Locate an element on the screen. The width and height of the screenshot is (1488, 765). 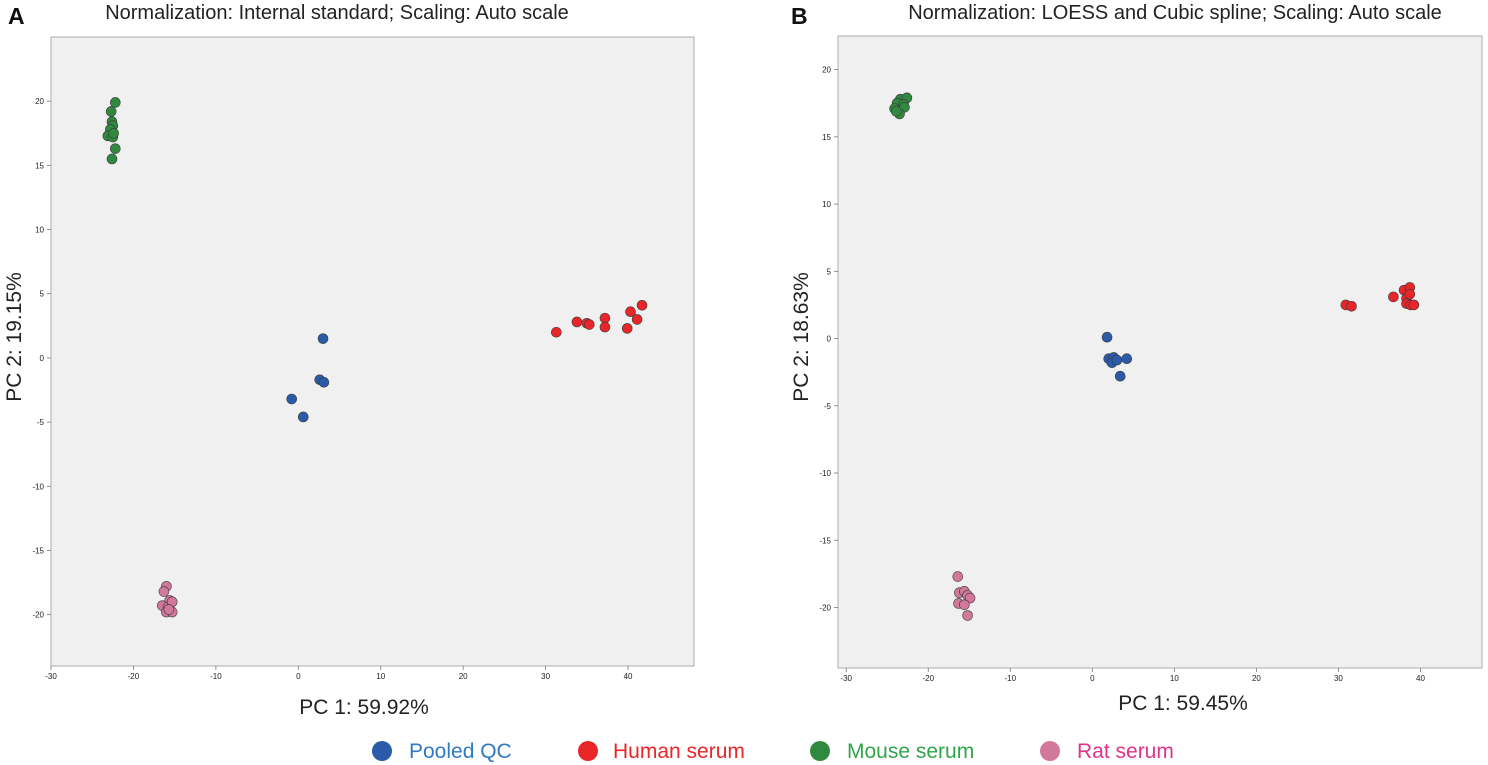
panel-b-x-tick-label: -30 is located at coordinates (846, 678).